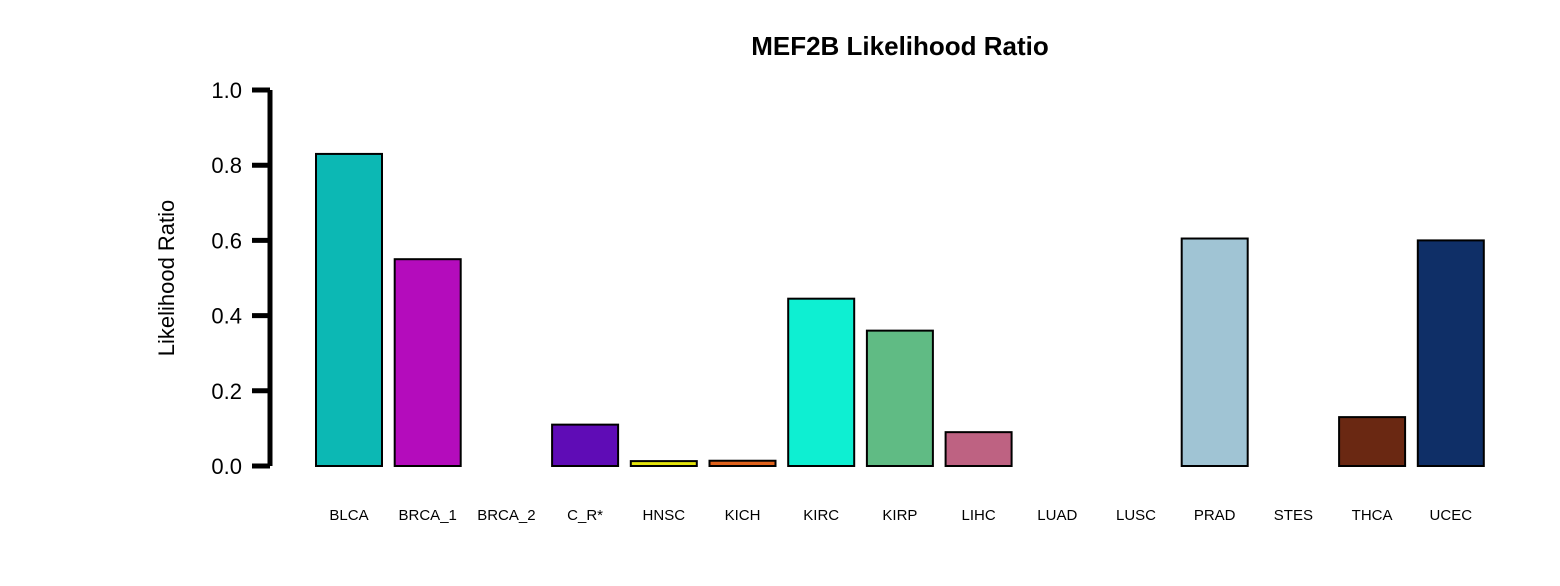 This screenshot has height=586, width=1560. What do you see at coordinates (1293, 515) in the screenshot?
I see `x-tick-label: STES` at bounding box center [1293, 515].